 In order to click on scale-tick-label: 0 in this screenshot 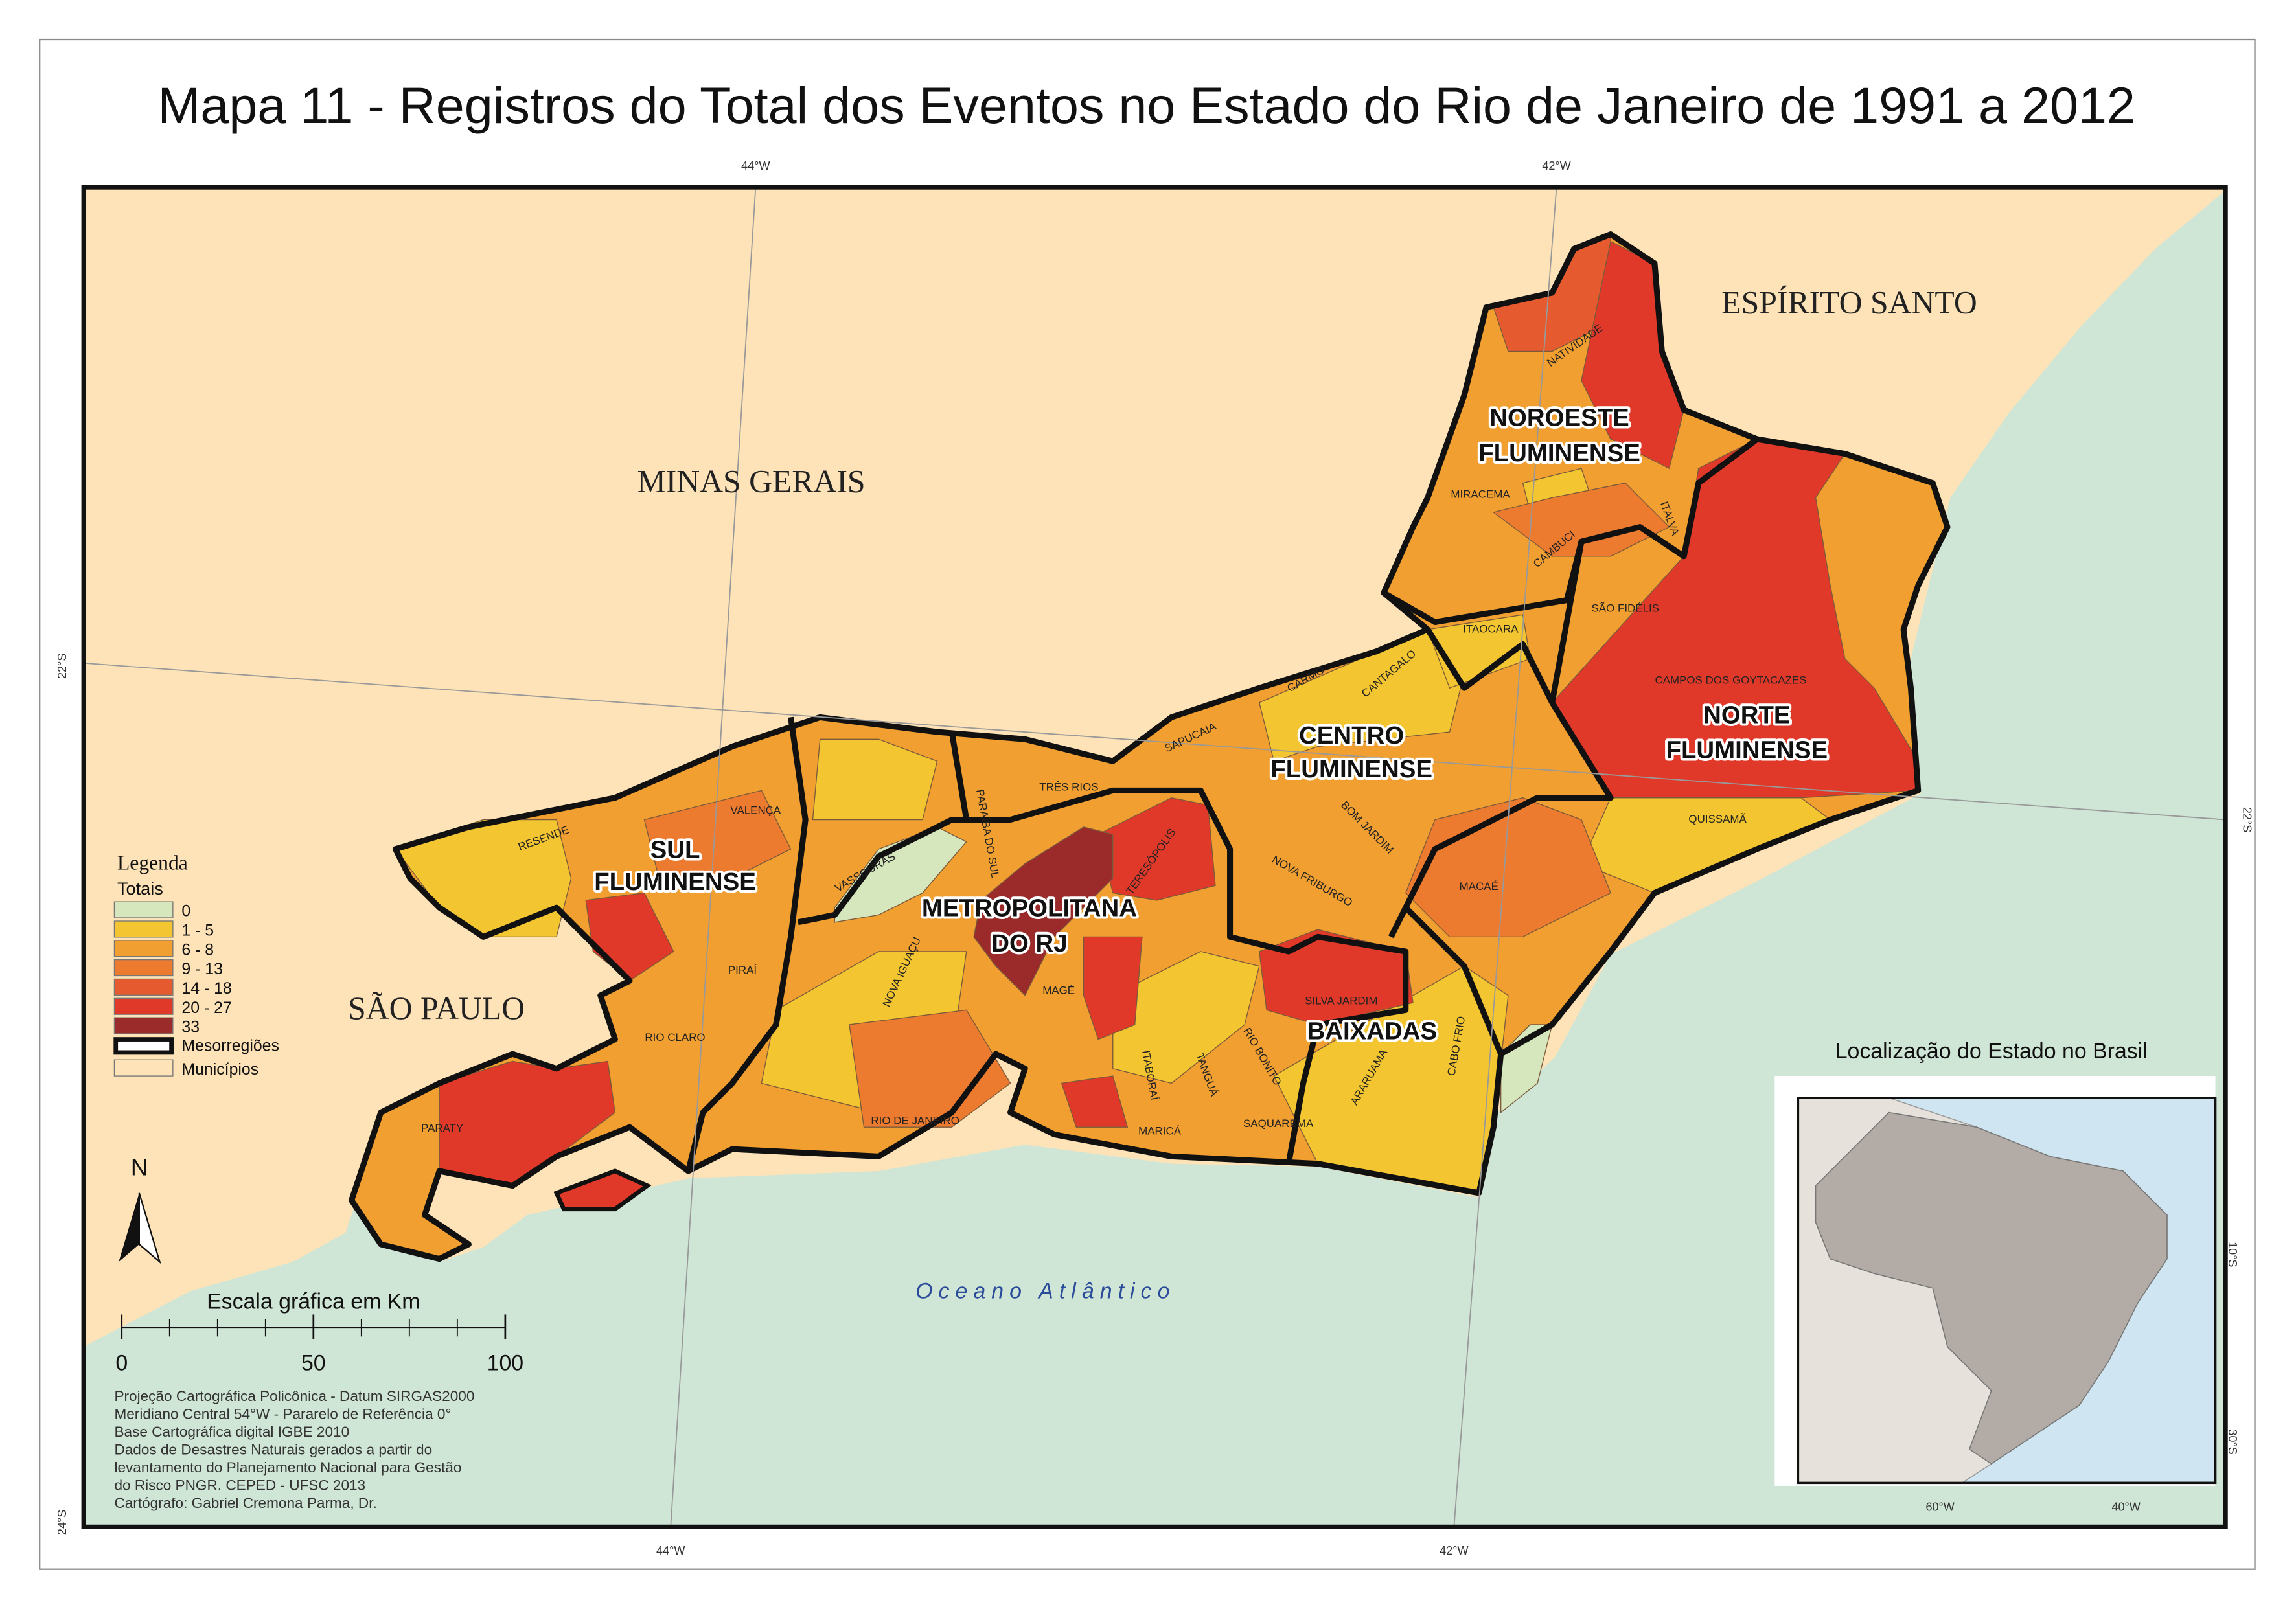, I will do `click(121, 1363)`.